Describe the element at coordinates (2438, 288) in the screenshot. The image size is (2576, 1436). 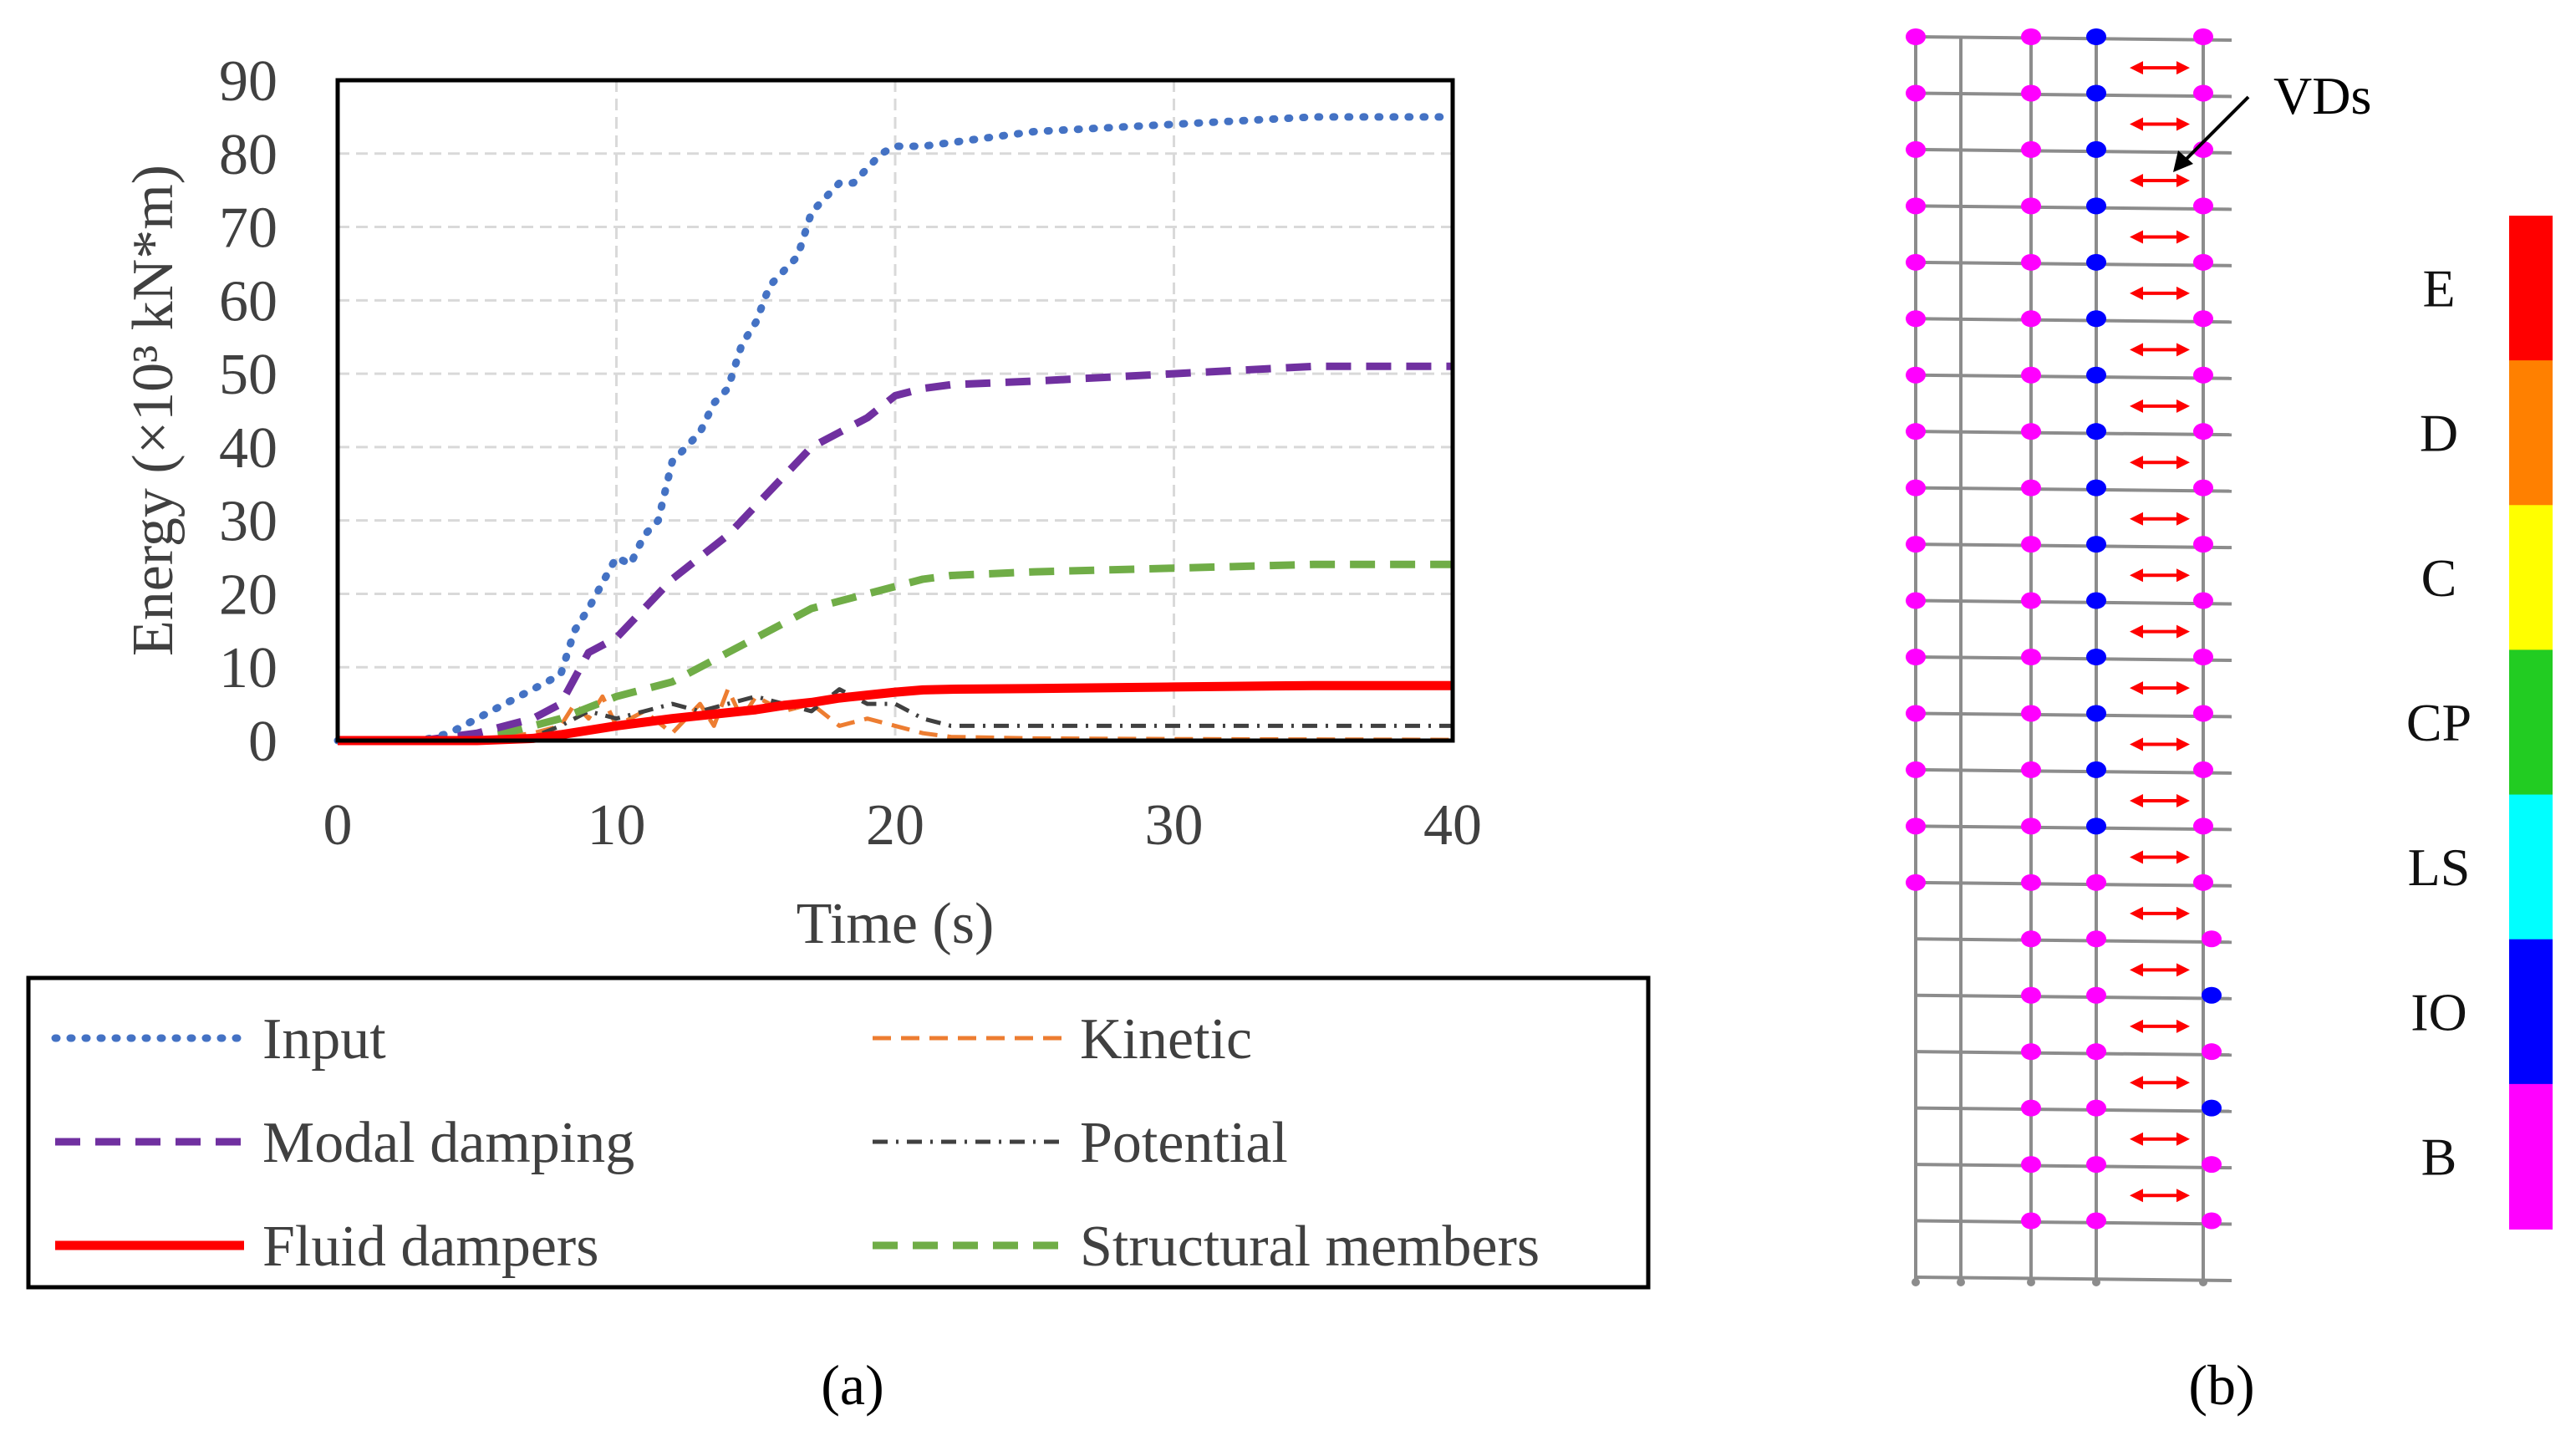
I see `performance-level-label: E` at that location.